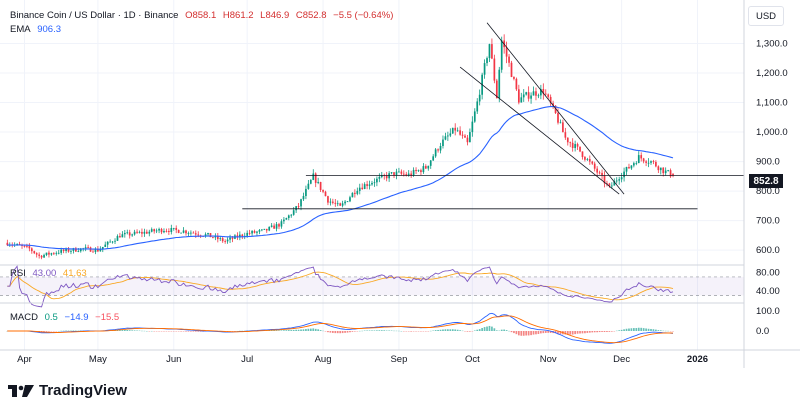  What do you see at coordinates (766, 16) in the screenshot?
I see `currency-button: USD` at bounding box center [766, 16].